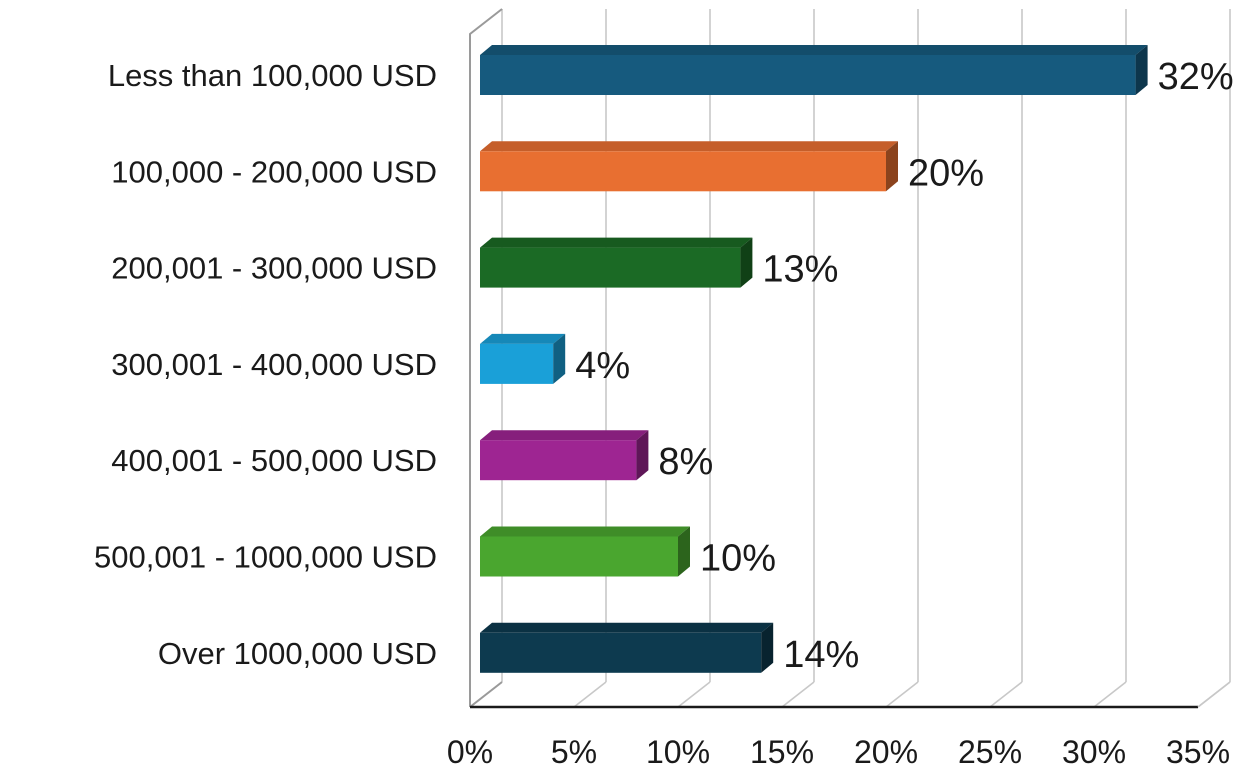 The width and height of the screenshot is (1260, 776). Describe the element at coordinates (602, 366) in the screenshot. I see `data-label: 4%` at that location.